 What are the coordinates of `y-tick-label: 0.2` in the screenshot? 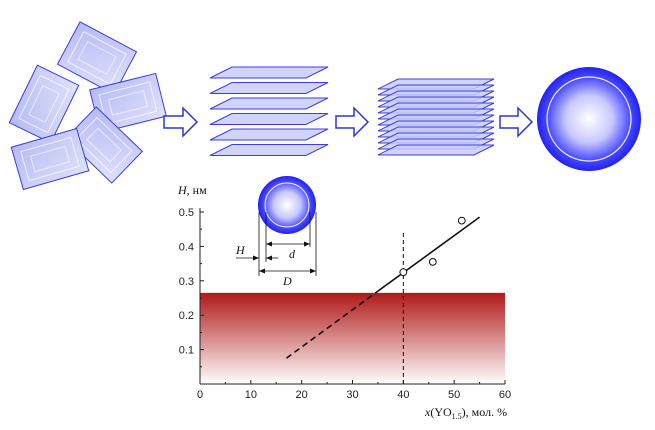 It's located at (186, 316).